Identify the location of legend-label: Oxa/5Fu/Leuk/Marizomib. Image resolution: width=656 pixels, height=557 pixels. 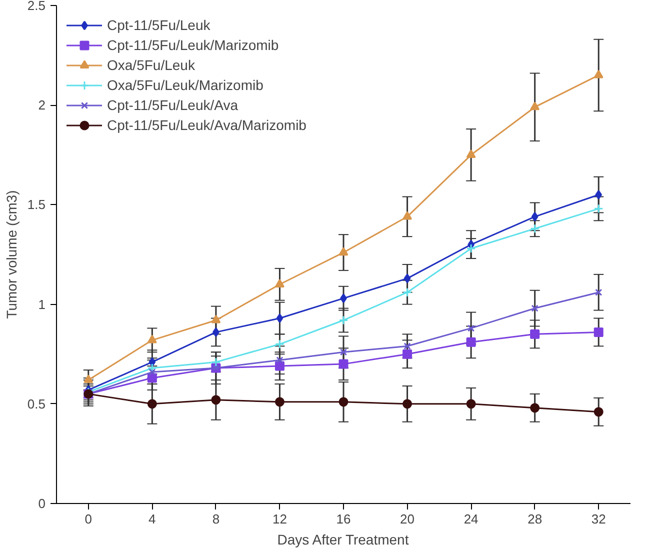
(185, 85).